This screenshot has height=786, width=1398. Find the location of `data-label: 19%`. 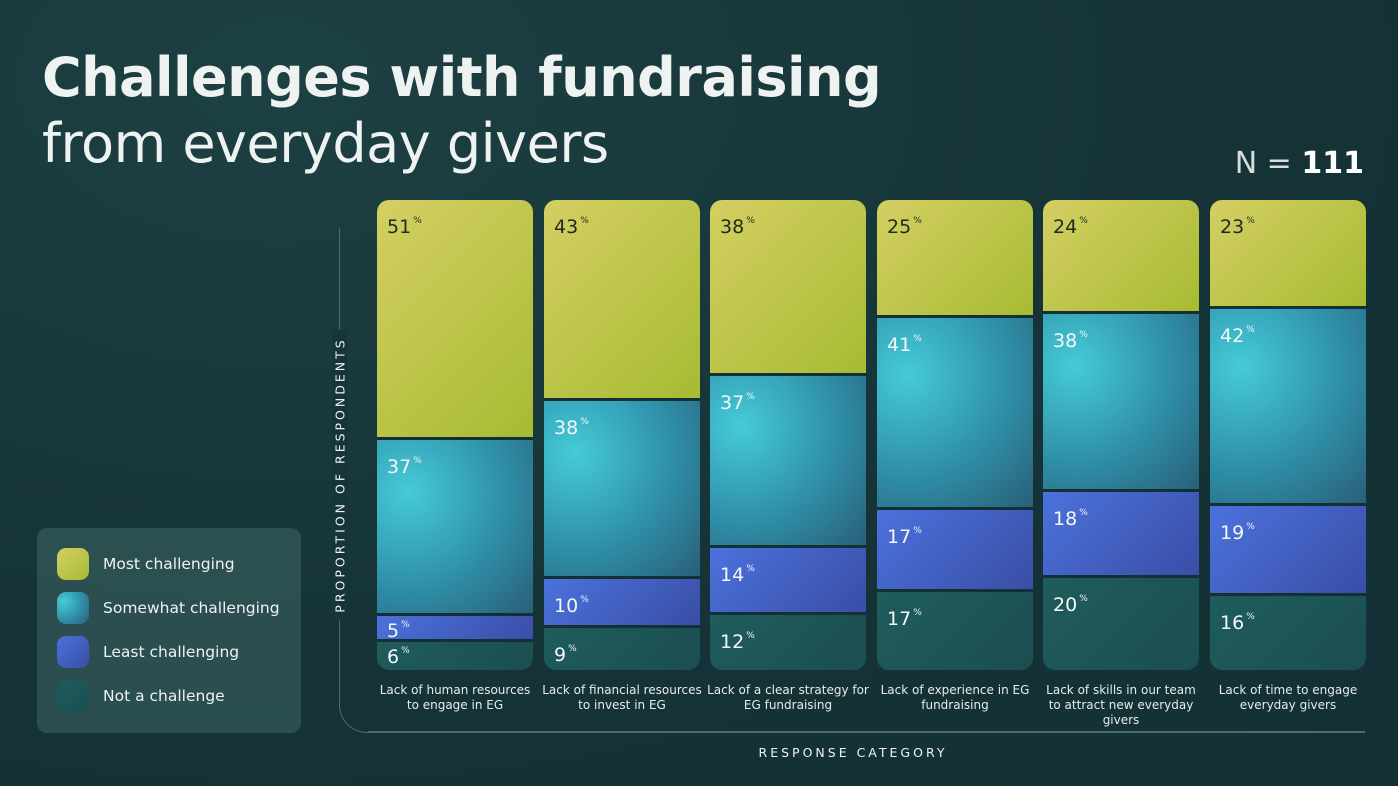

data-label: 19% is located at coordinates (1237, 533).